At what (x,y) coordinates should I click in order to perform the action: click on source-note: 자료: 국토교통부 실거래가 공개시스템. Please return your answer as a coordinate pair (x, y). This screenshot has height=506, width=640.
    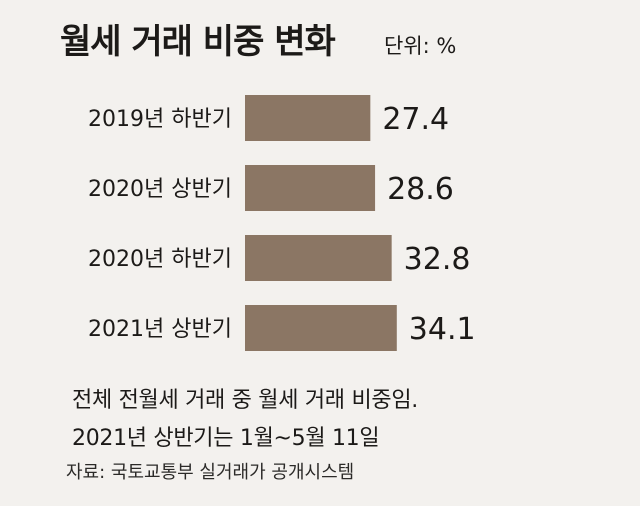
    Looking at the image, I should click on (210, 472).